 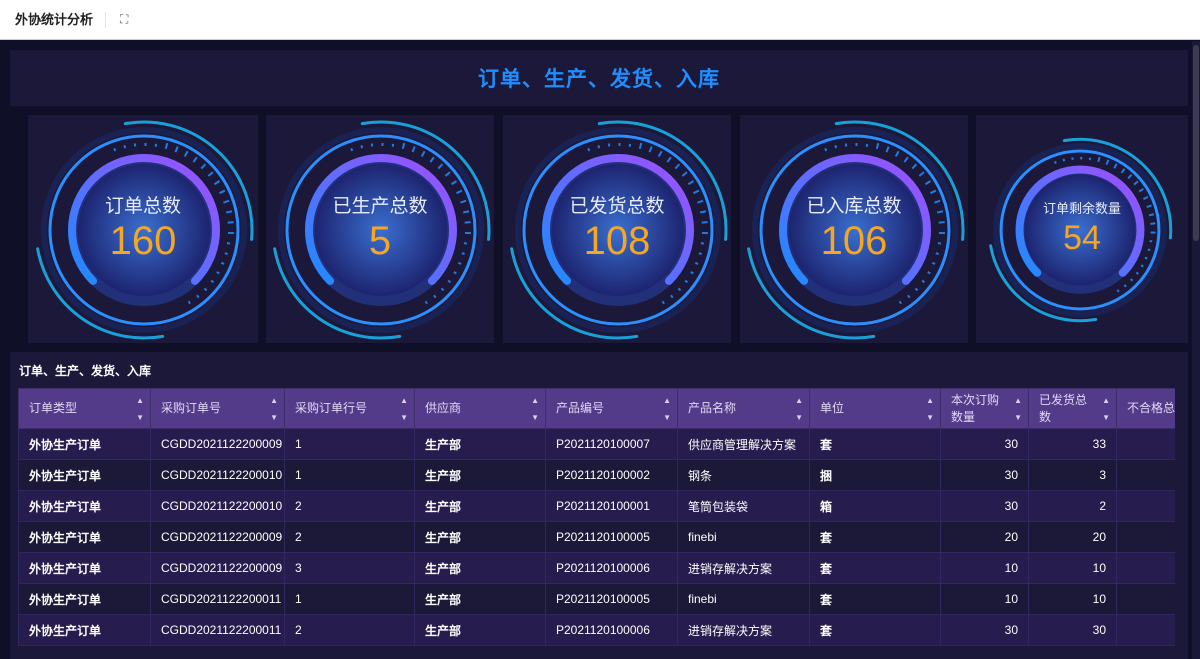 I want to click on column-header: 订单类型 ▲ ▼, so click(x=84, y=408).